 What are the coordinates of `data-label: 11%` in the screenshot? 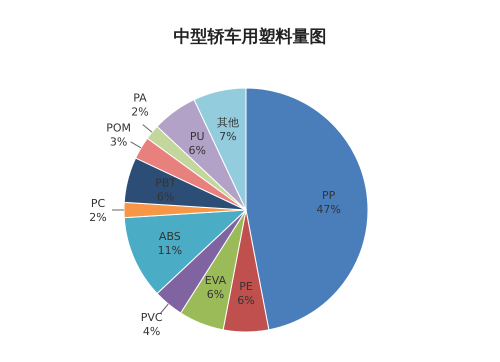 It's located at (170, 250).